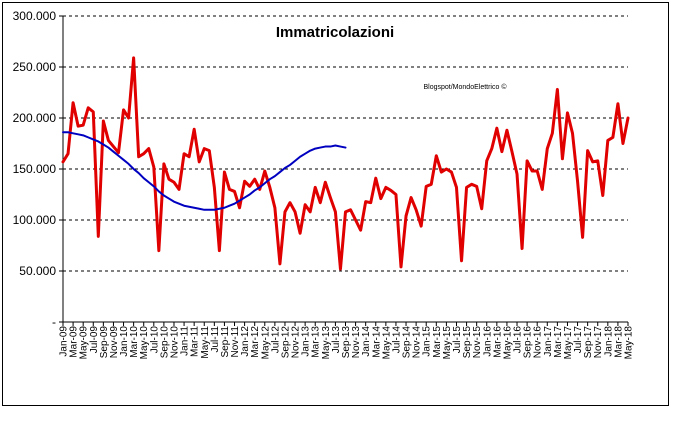 Image resolution: width=673 pixels, height=424 pixels. Describe the element at coordinates (487, 341) in the screenshot. I see `x-tick-label: Jan-16` at that location.